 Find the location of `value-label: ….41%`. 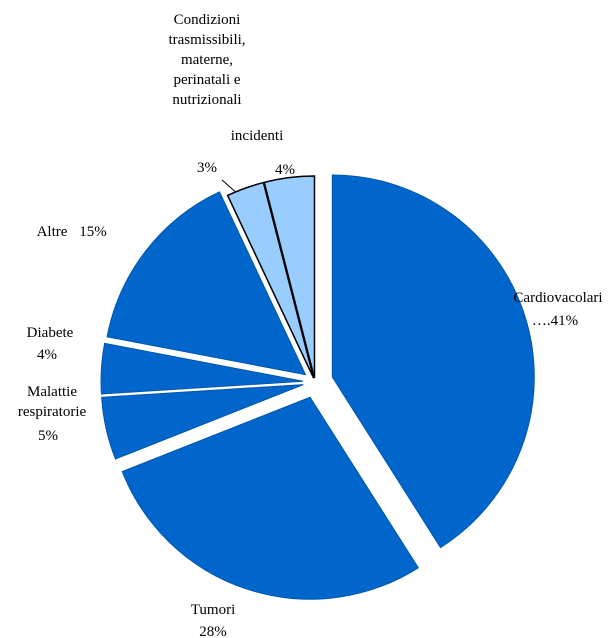

value-label: ….41% is located at coordinates (555, 321).